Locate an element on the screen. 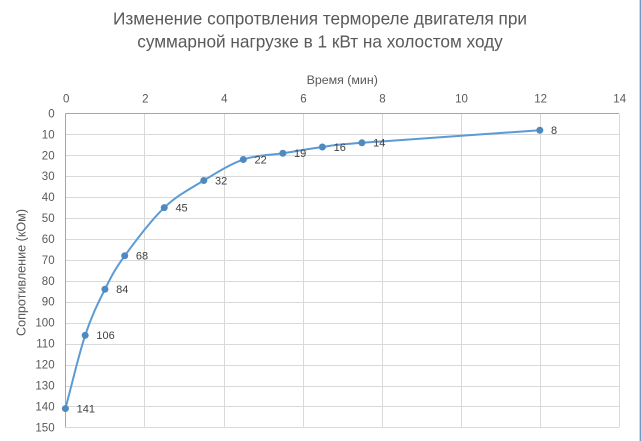 The width and height of the screenshot is (641, 441). svg-text: 130 is located at coordinates (44, 386).